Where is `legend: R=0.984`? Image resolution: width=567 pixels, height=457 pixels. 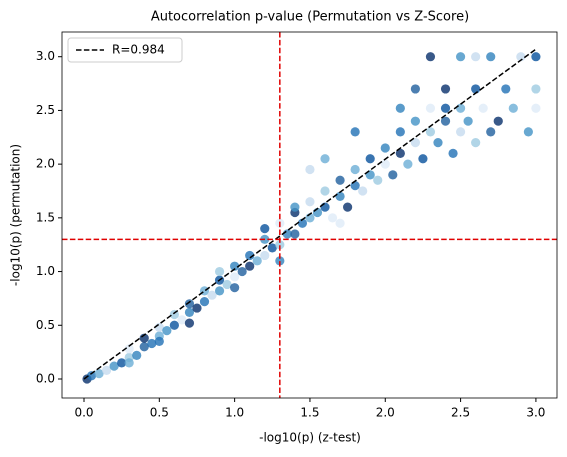
legend: R=0.984 is located at coordinates (125, 50).